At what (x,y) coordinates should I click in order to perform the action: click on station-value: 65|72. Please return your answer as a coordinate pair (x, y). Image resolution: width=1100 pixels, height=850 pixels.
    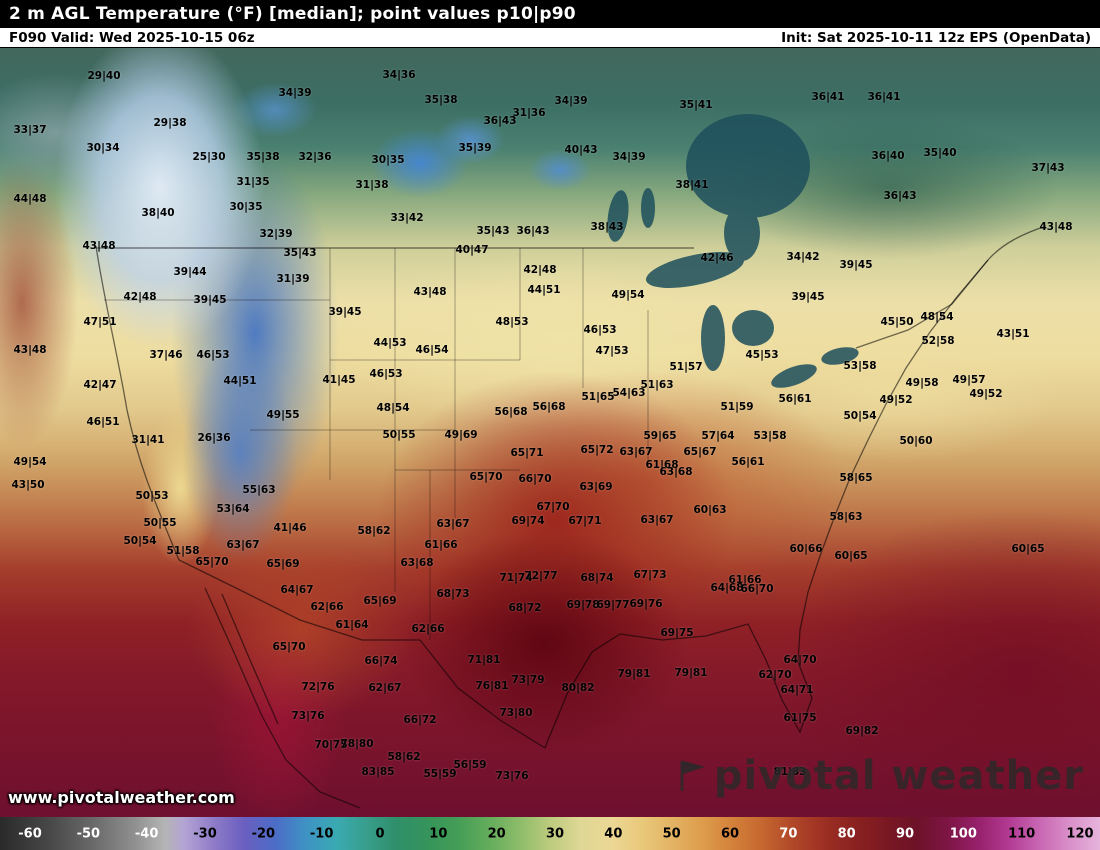
    Looking at the image, I should click on (597, 449).